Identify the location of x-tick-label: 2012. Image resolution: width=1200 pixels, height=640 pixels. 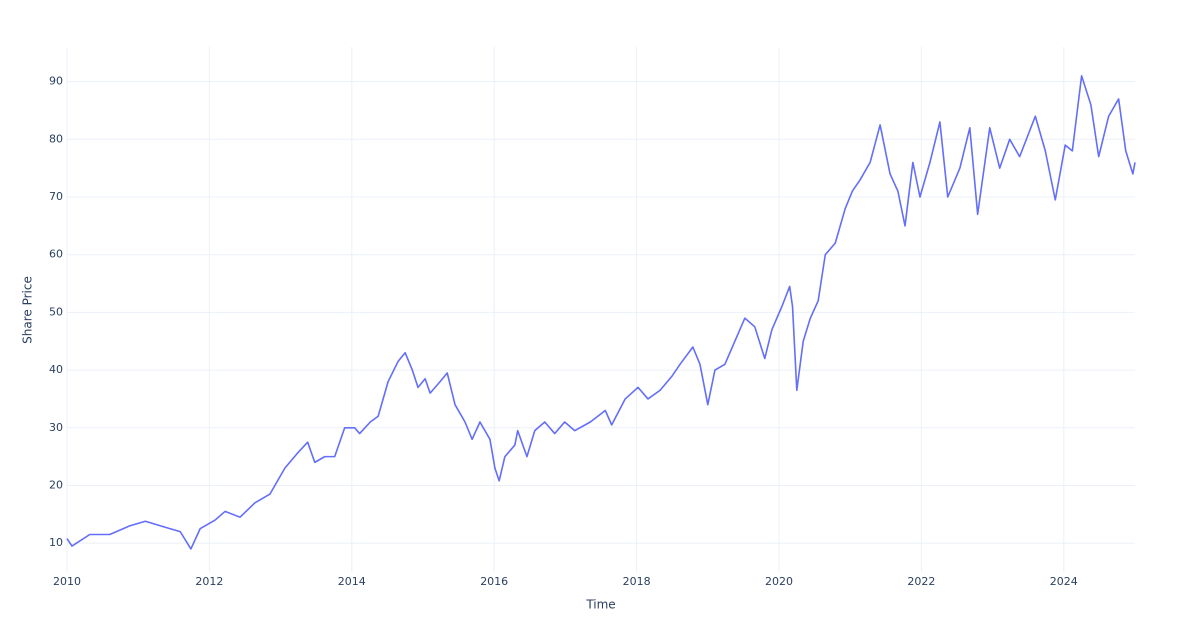
(209, 581).